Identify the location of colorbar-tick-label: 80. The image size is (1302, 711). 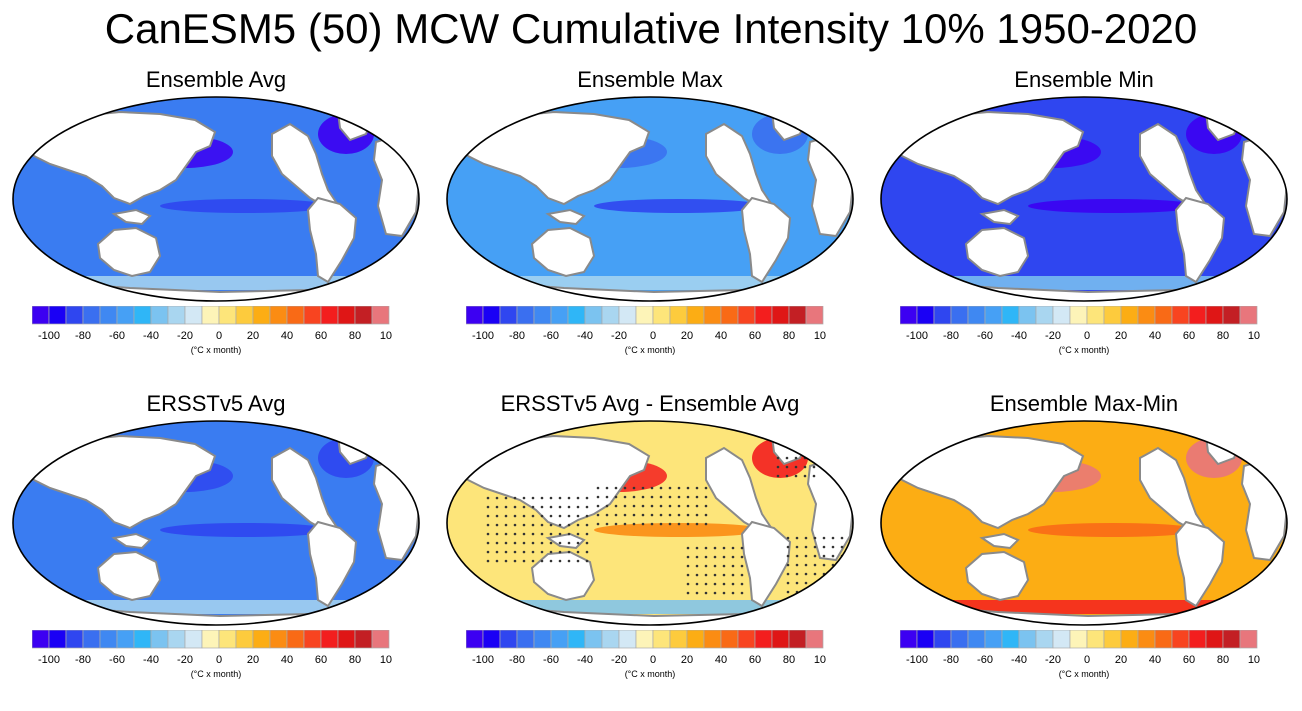
(789, 660).